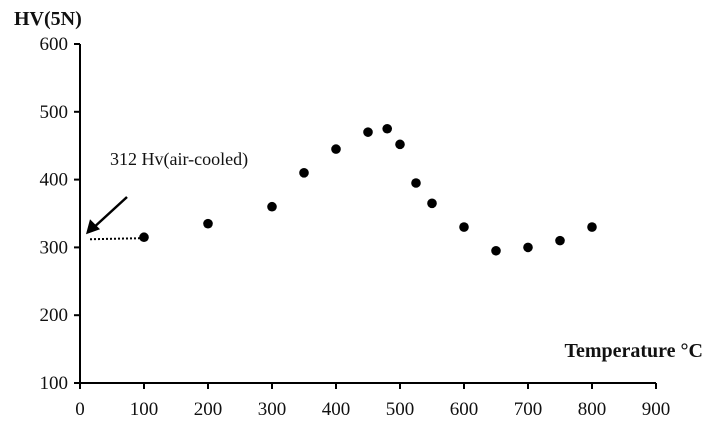  Describe the element at coordinates (528, 409) in the screenshot. I see `x-tick-label: 700` at that location.